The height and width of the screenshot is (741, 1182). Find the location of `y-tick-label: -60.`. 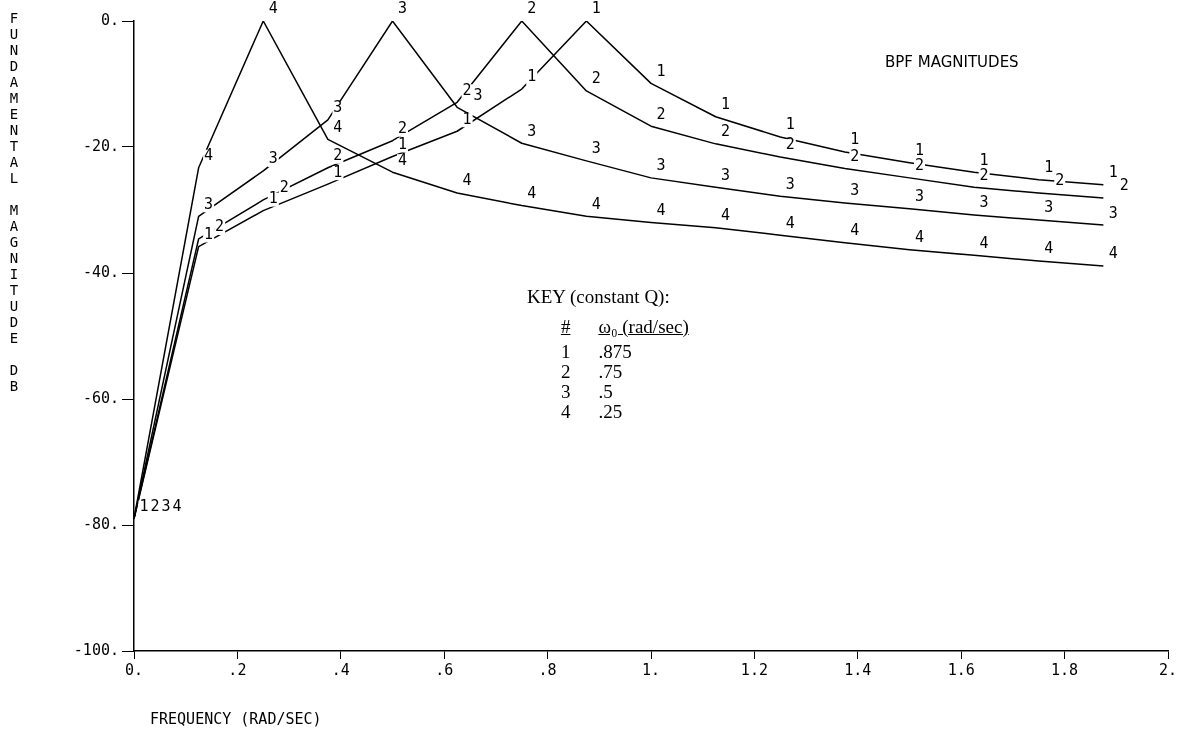

y-tick-label: -60. is located at coordinates (100, 397).